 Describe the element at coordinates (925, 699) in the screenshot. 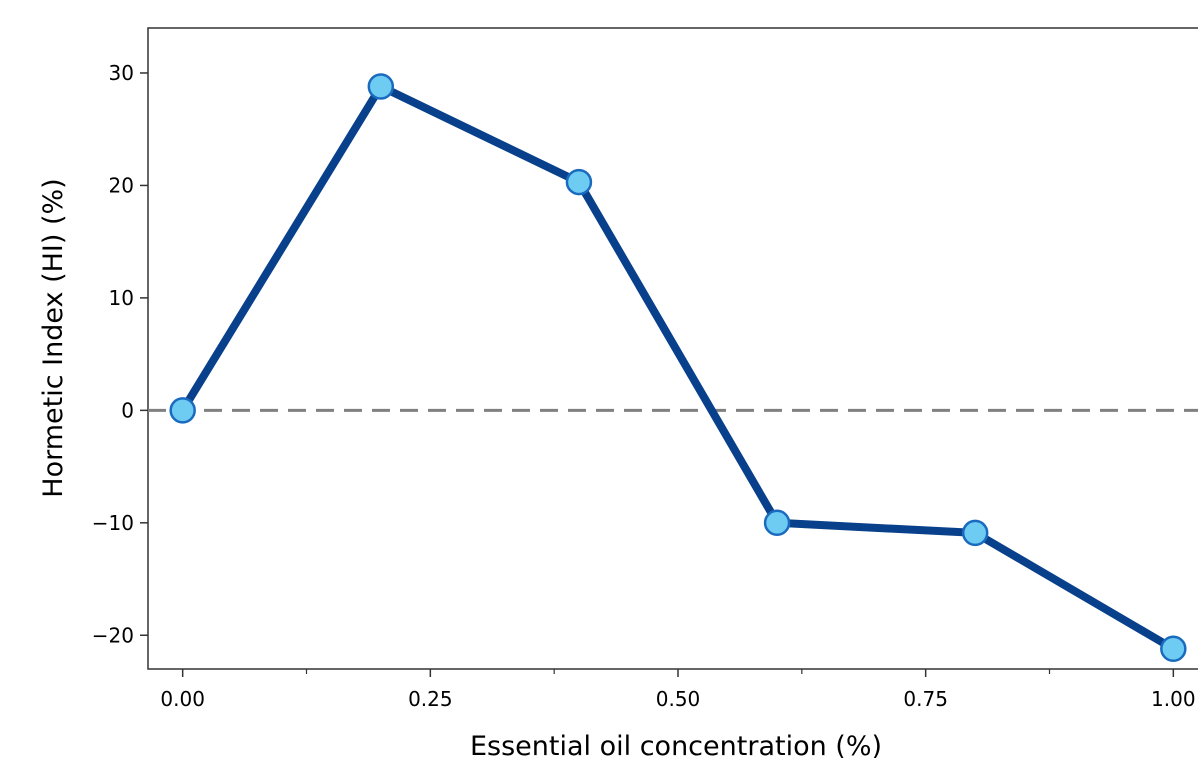

I see `x-tick-label: 0.75` at that location.